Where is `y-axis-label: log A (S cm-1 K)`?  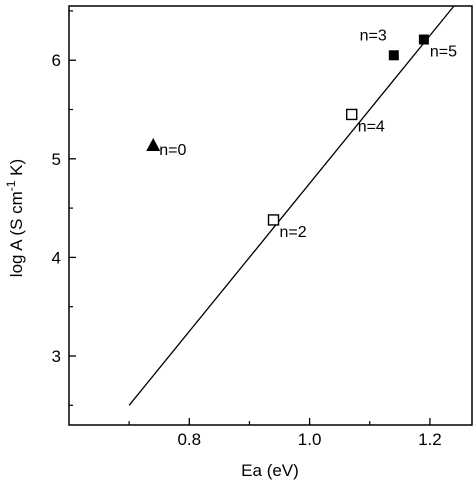
y-axis-label: log A (S cm-1 K) is located at coordinates (15, 218).